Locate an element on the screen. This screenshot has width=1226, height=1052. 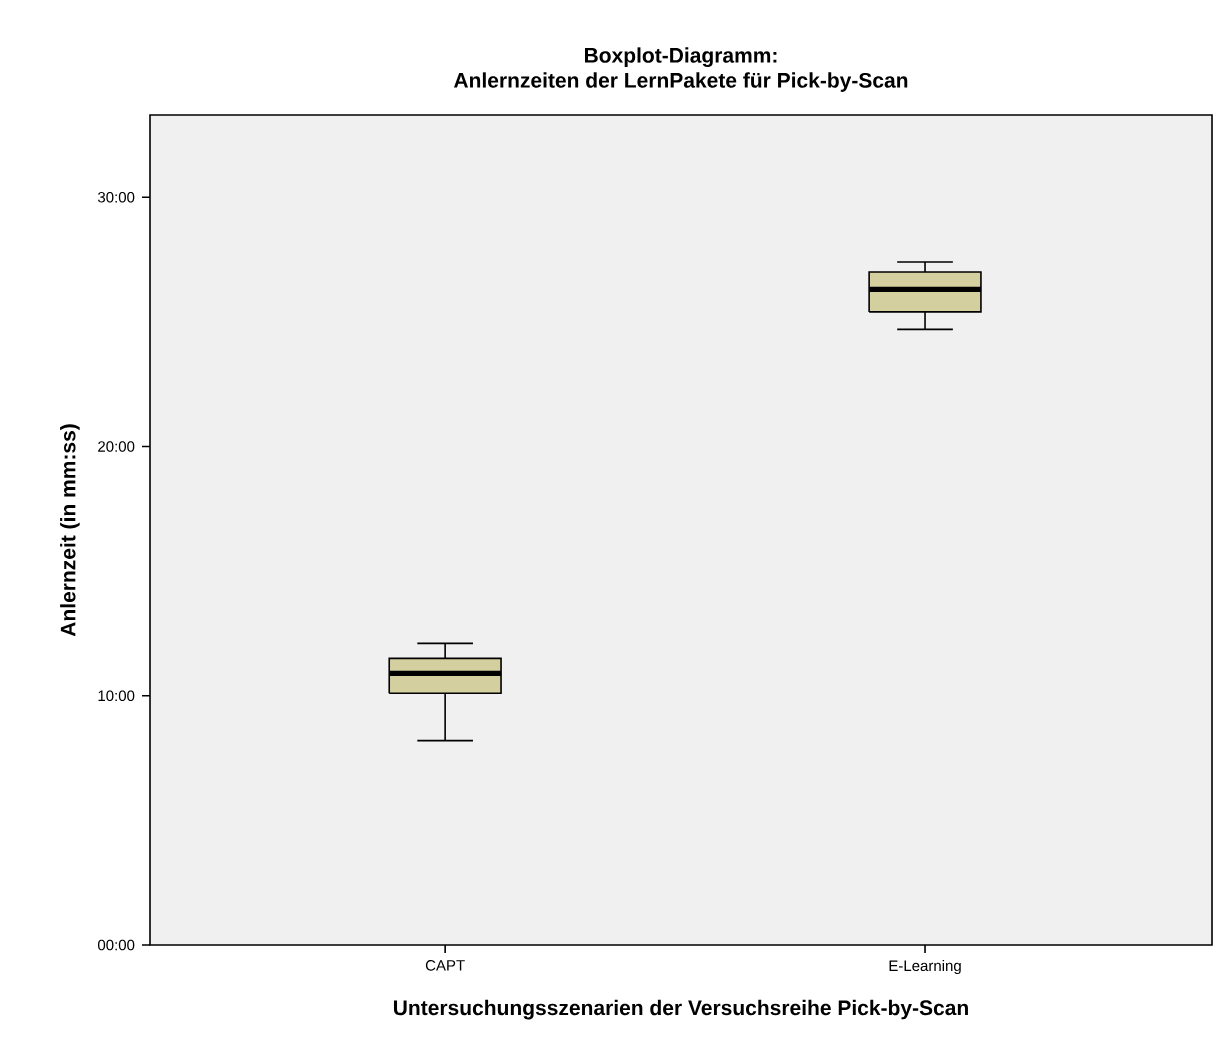
x-tick-label: CAPT is located at coordinates (445, 965).